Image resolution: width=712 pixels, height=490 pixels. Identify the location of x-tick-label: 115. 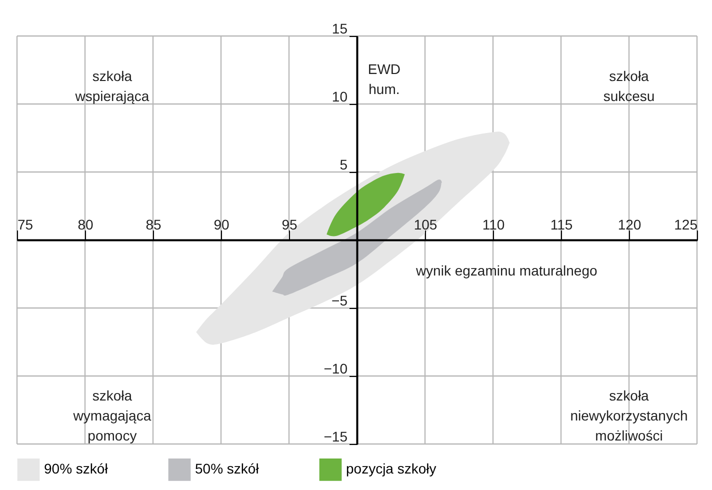
(561, 224).